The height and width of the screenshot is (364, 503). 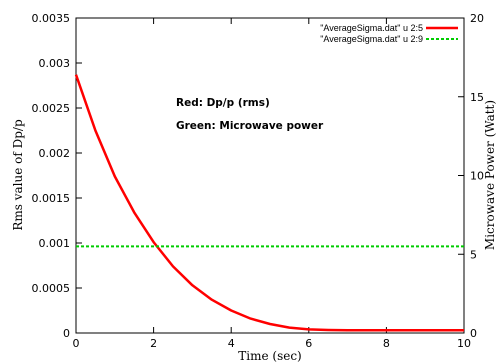 I want to click on y-tick-label-2: 0.001, so click(x=55, y=243).